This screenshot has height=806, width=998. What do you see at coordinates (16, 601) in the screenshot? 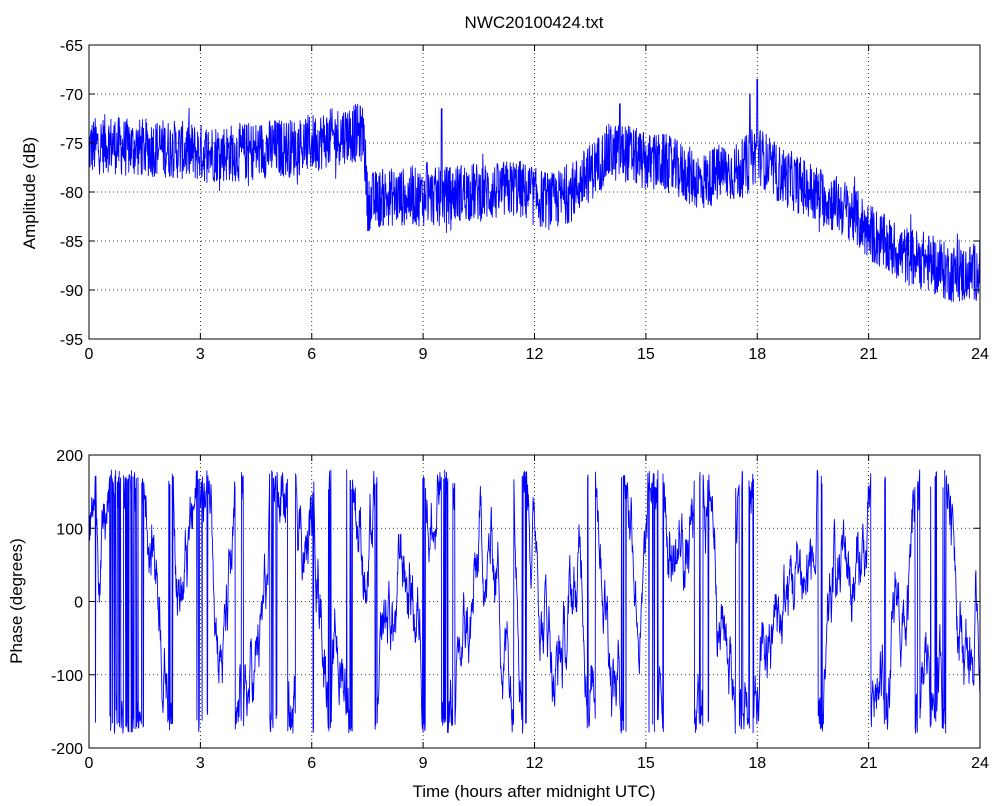
I see `phase-y-axis-label: Phase (degrees)` at bounding box center [16, 601].